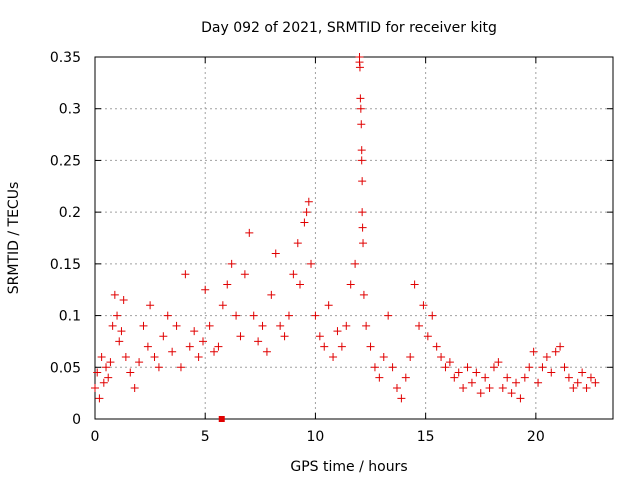 The width and height of the screenshot is (640, 480). I want to click on y-tick-label: 0.25, so click(65, 161).